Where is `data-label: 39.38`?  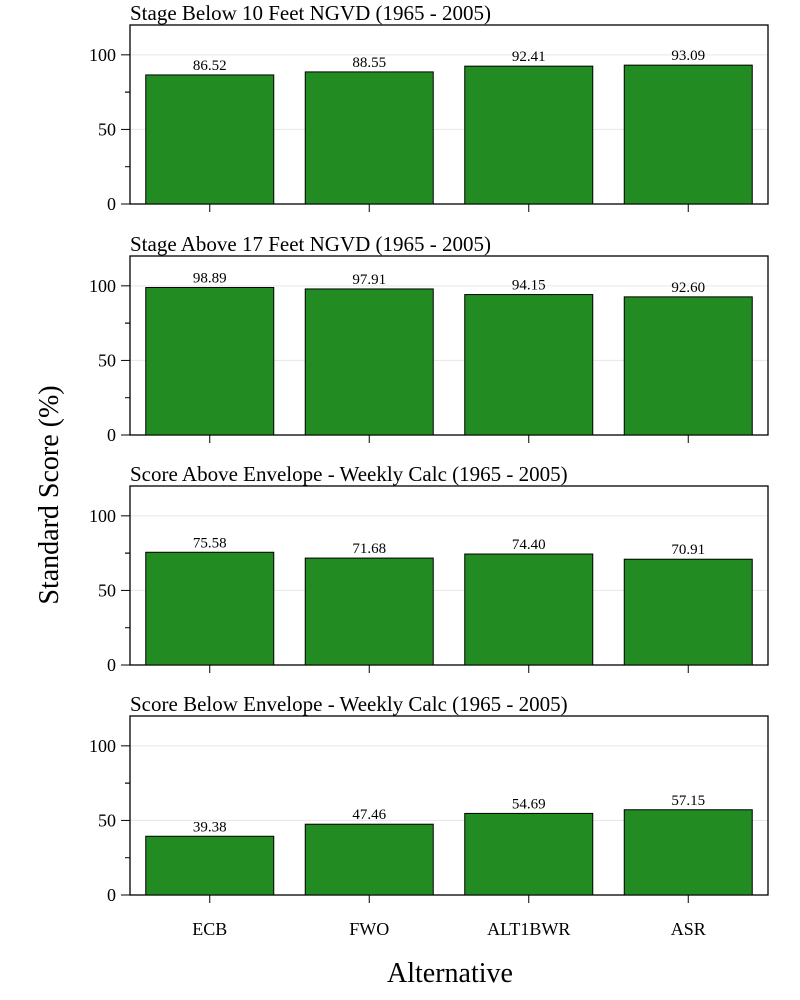 data-label: 39.38 is located at coordinates (210, 827).